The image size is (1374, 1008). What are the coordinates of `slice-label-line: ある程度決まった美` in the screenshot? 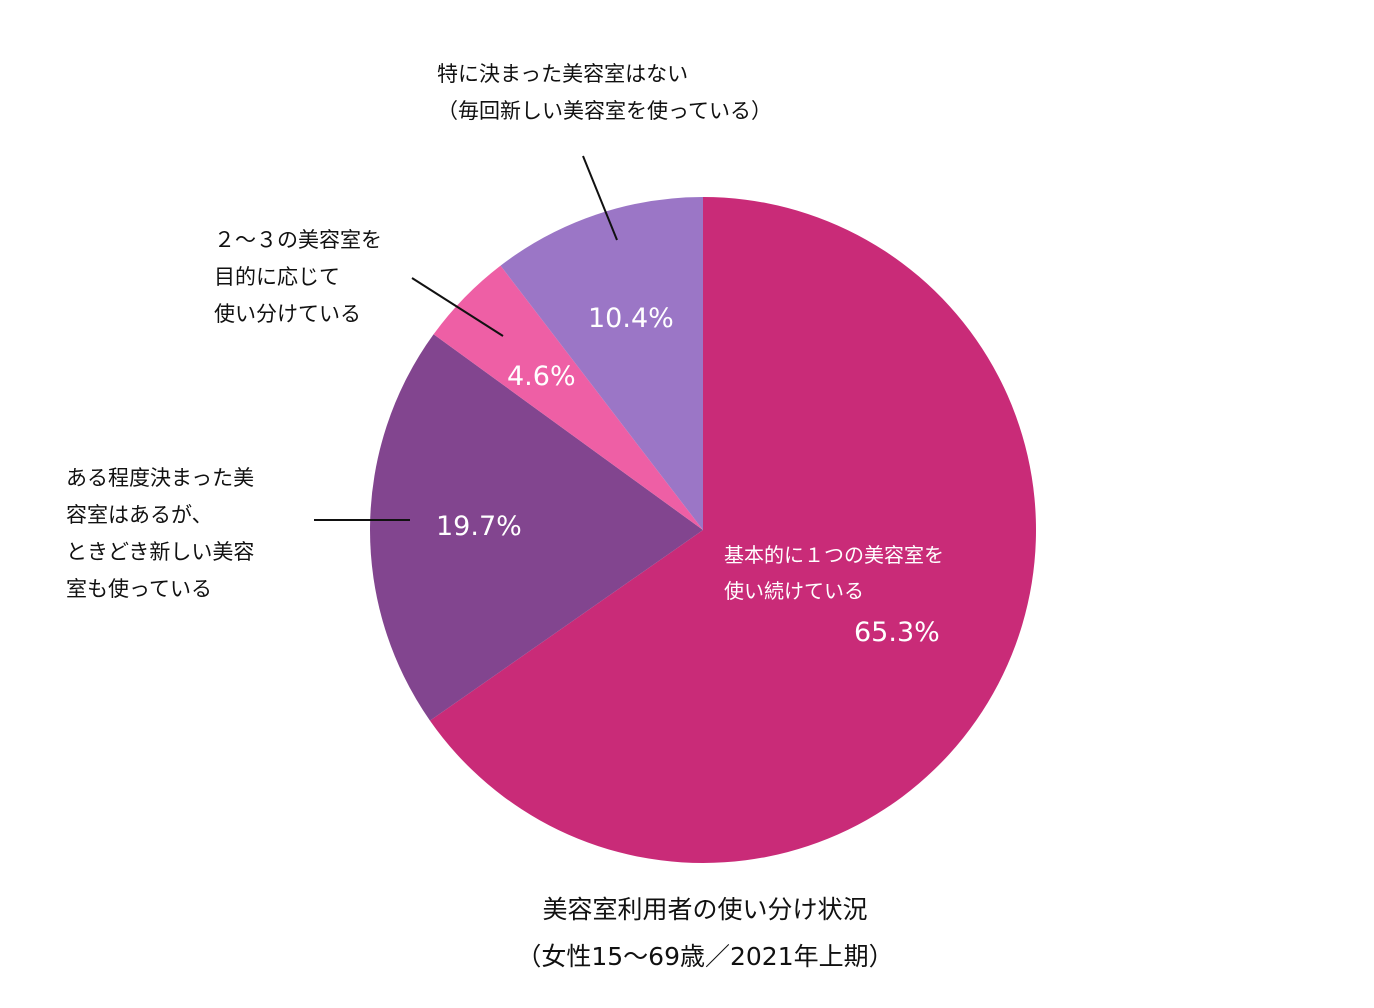 It's located at (160, 478).